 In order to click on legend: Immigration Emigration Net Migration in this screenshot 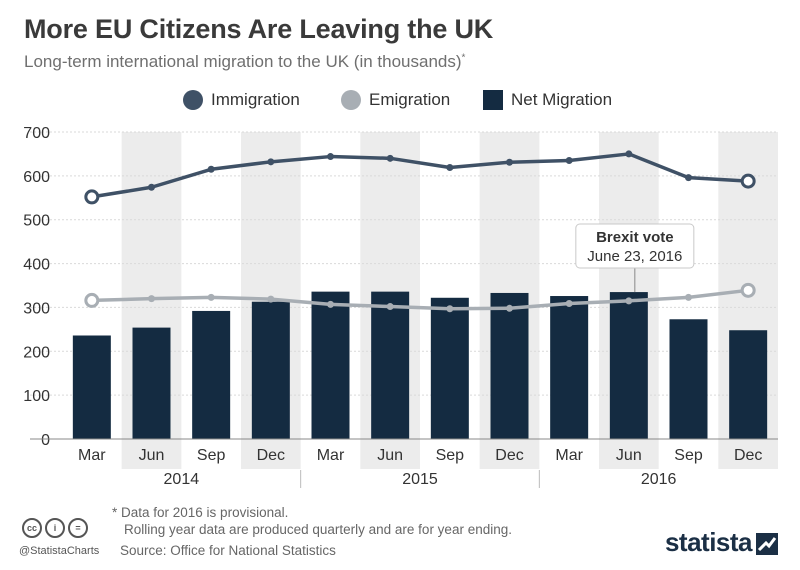, I will do `click(400, 102)`.